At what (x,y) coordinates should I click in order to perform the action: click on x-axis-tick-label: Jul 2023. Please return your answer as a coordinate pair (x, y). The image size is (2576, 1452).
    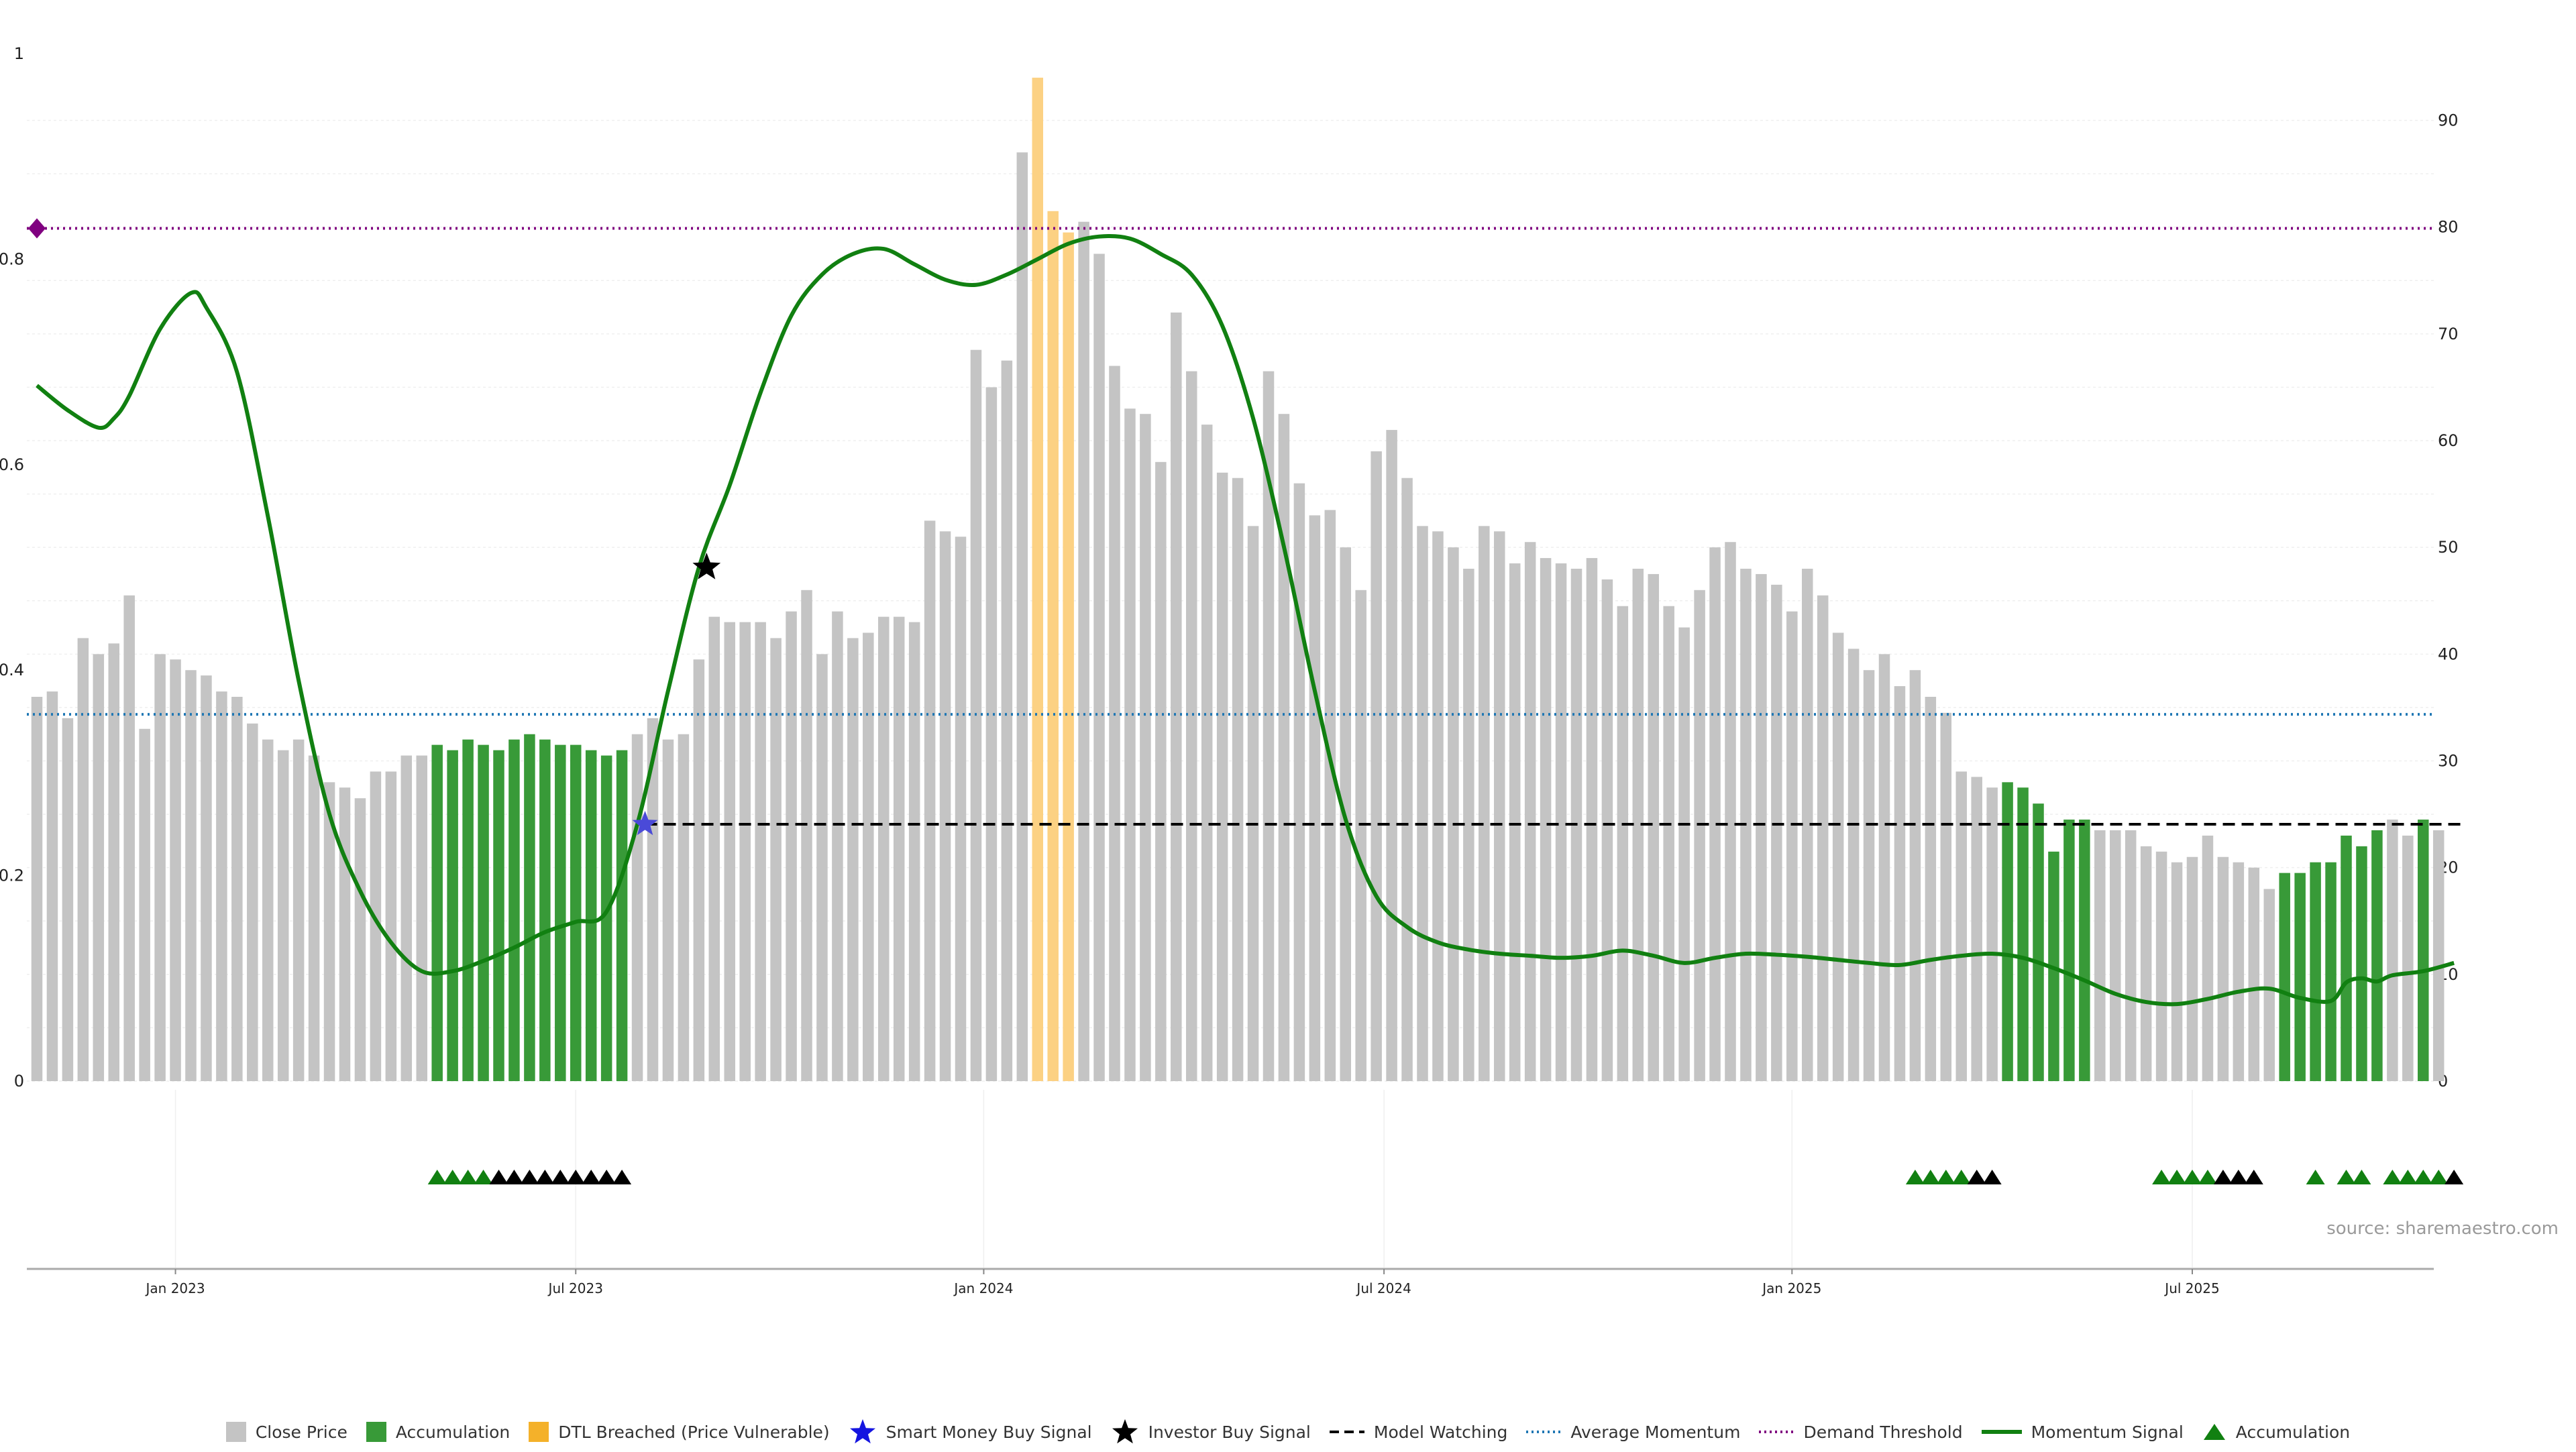
    Looking at the image, I should click on (575, 1288).